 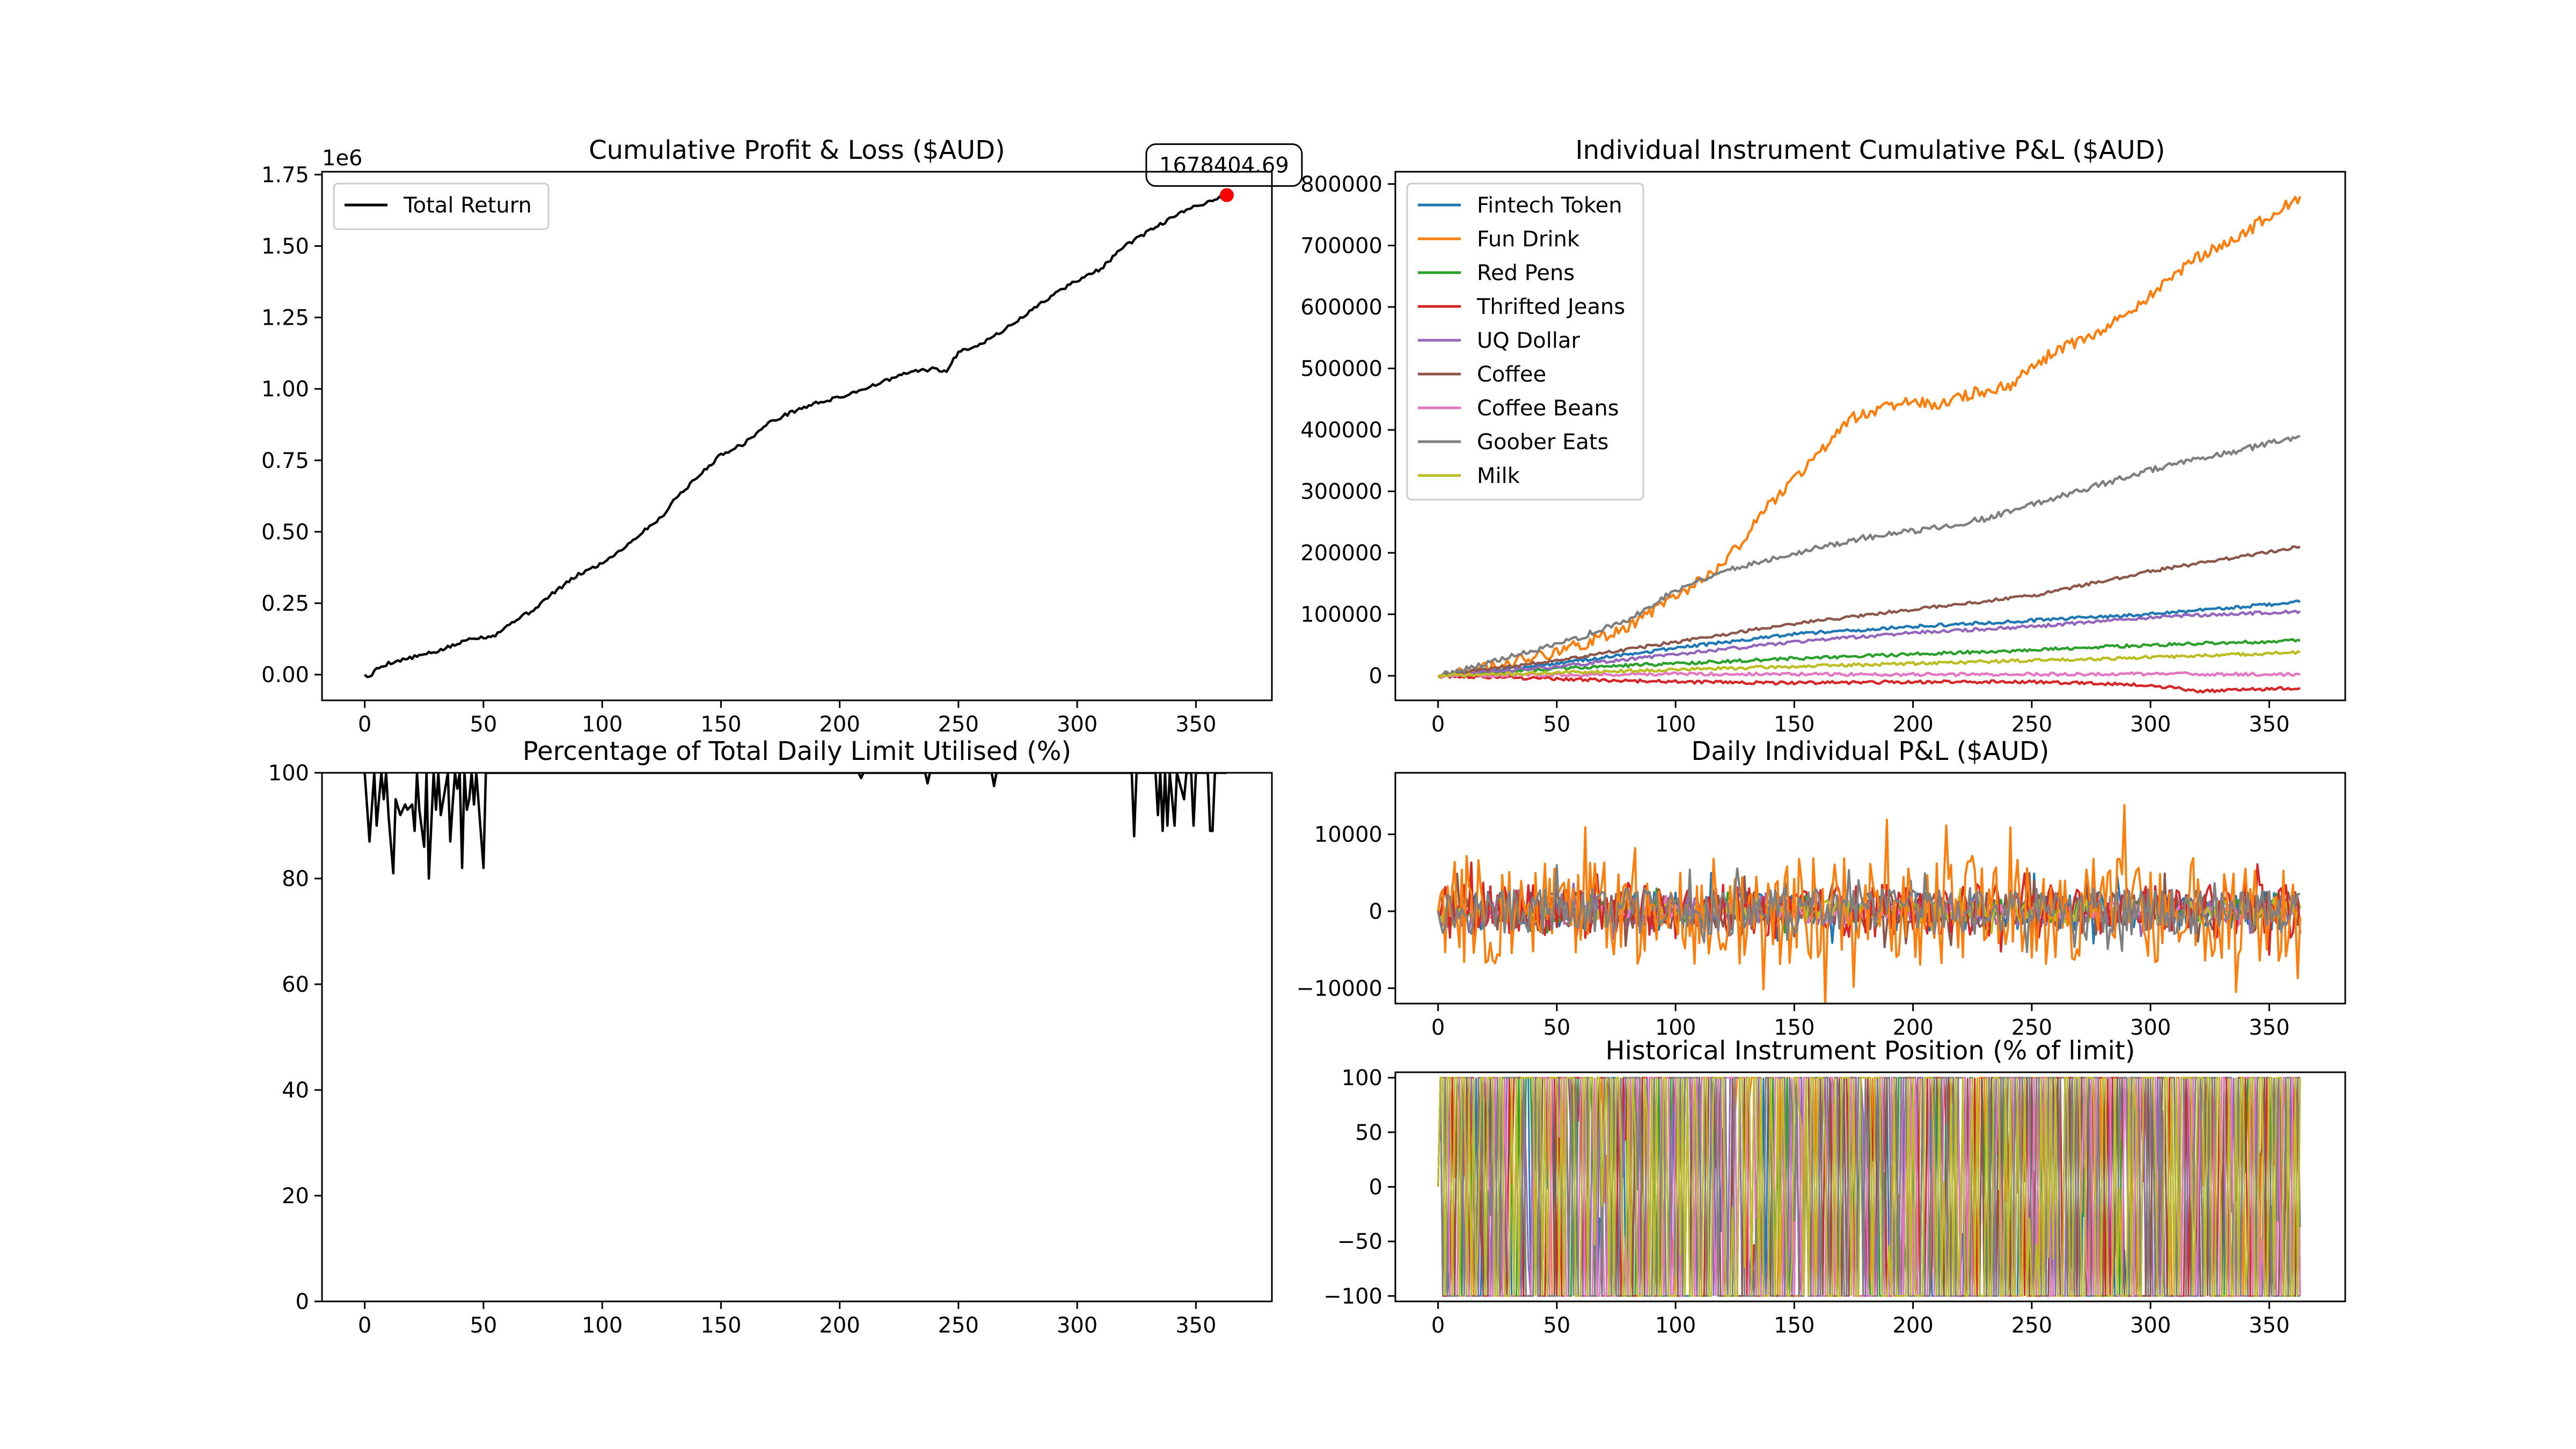 I want to click on legend-label: Milk, so click(x=1498, y=476).